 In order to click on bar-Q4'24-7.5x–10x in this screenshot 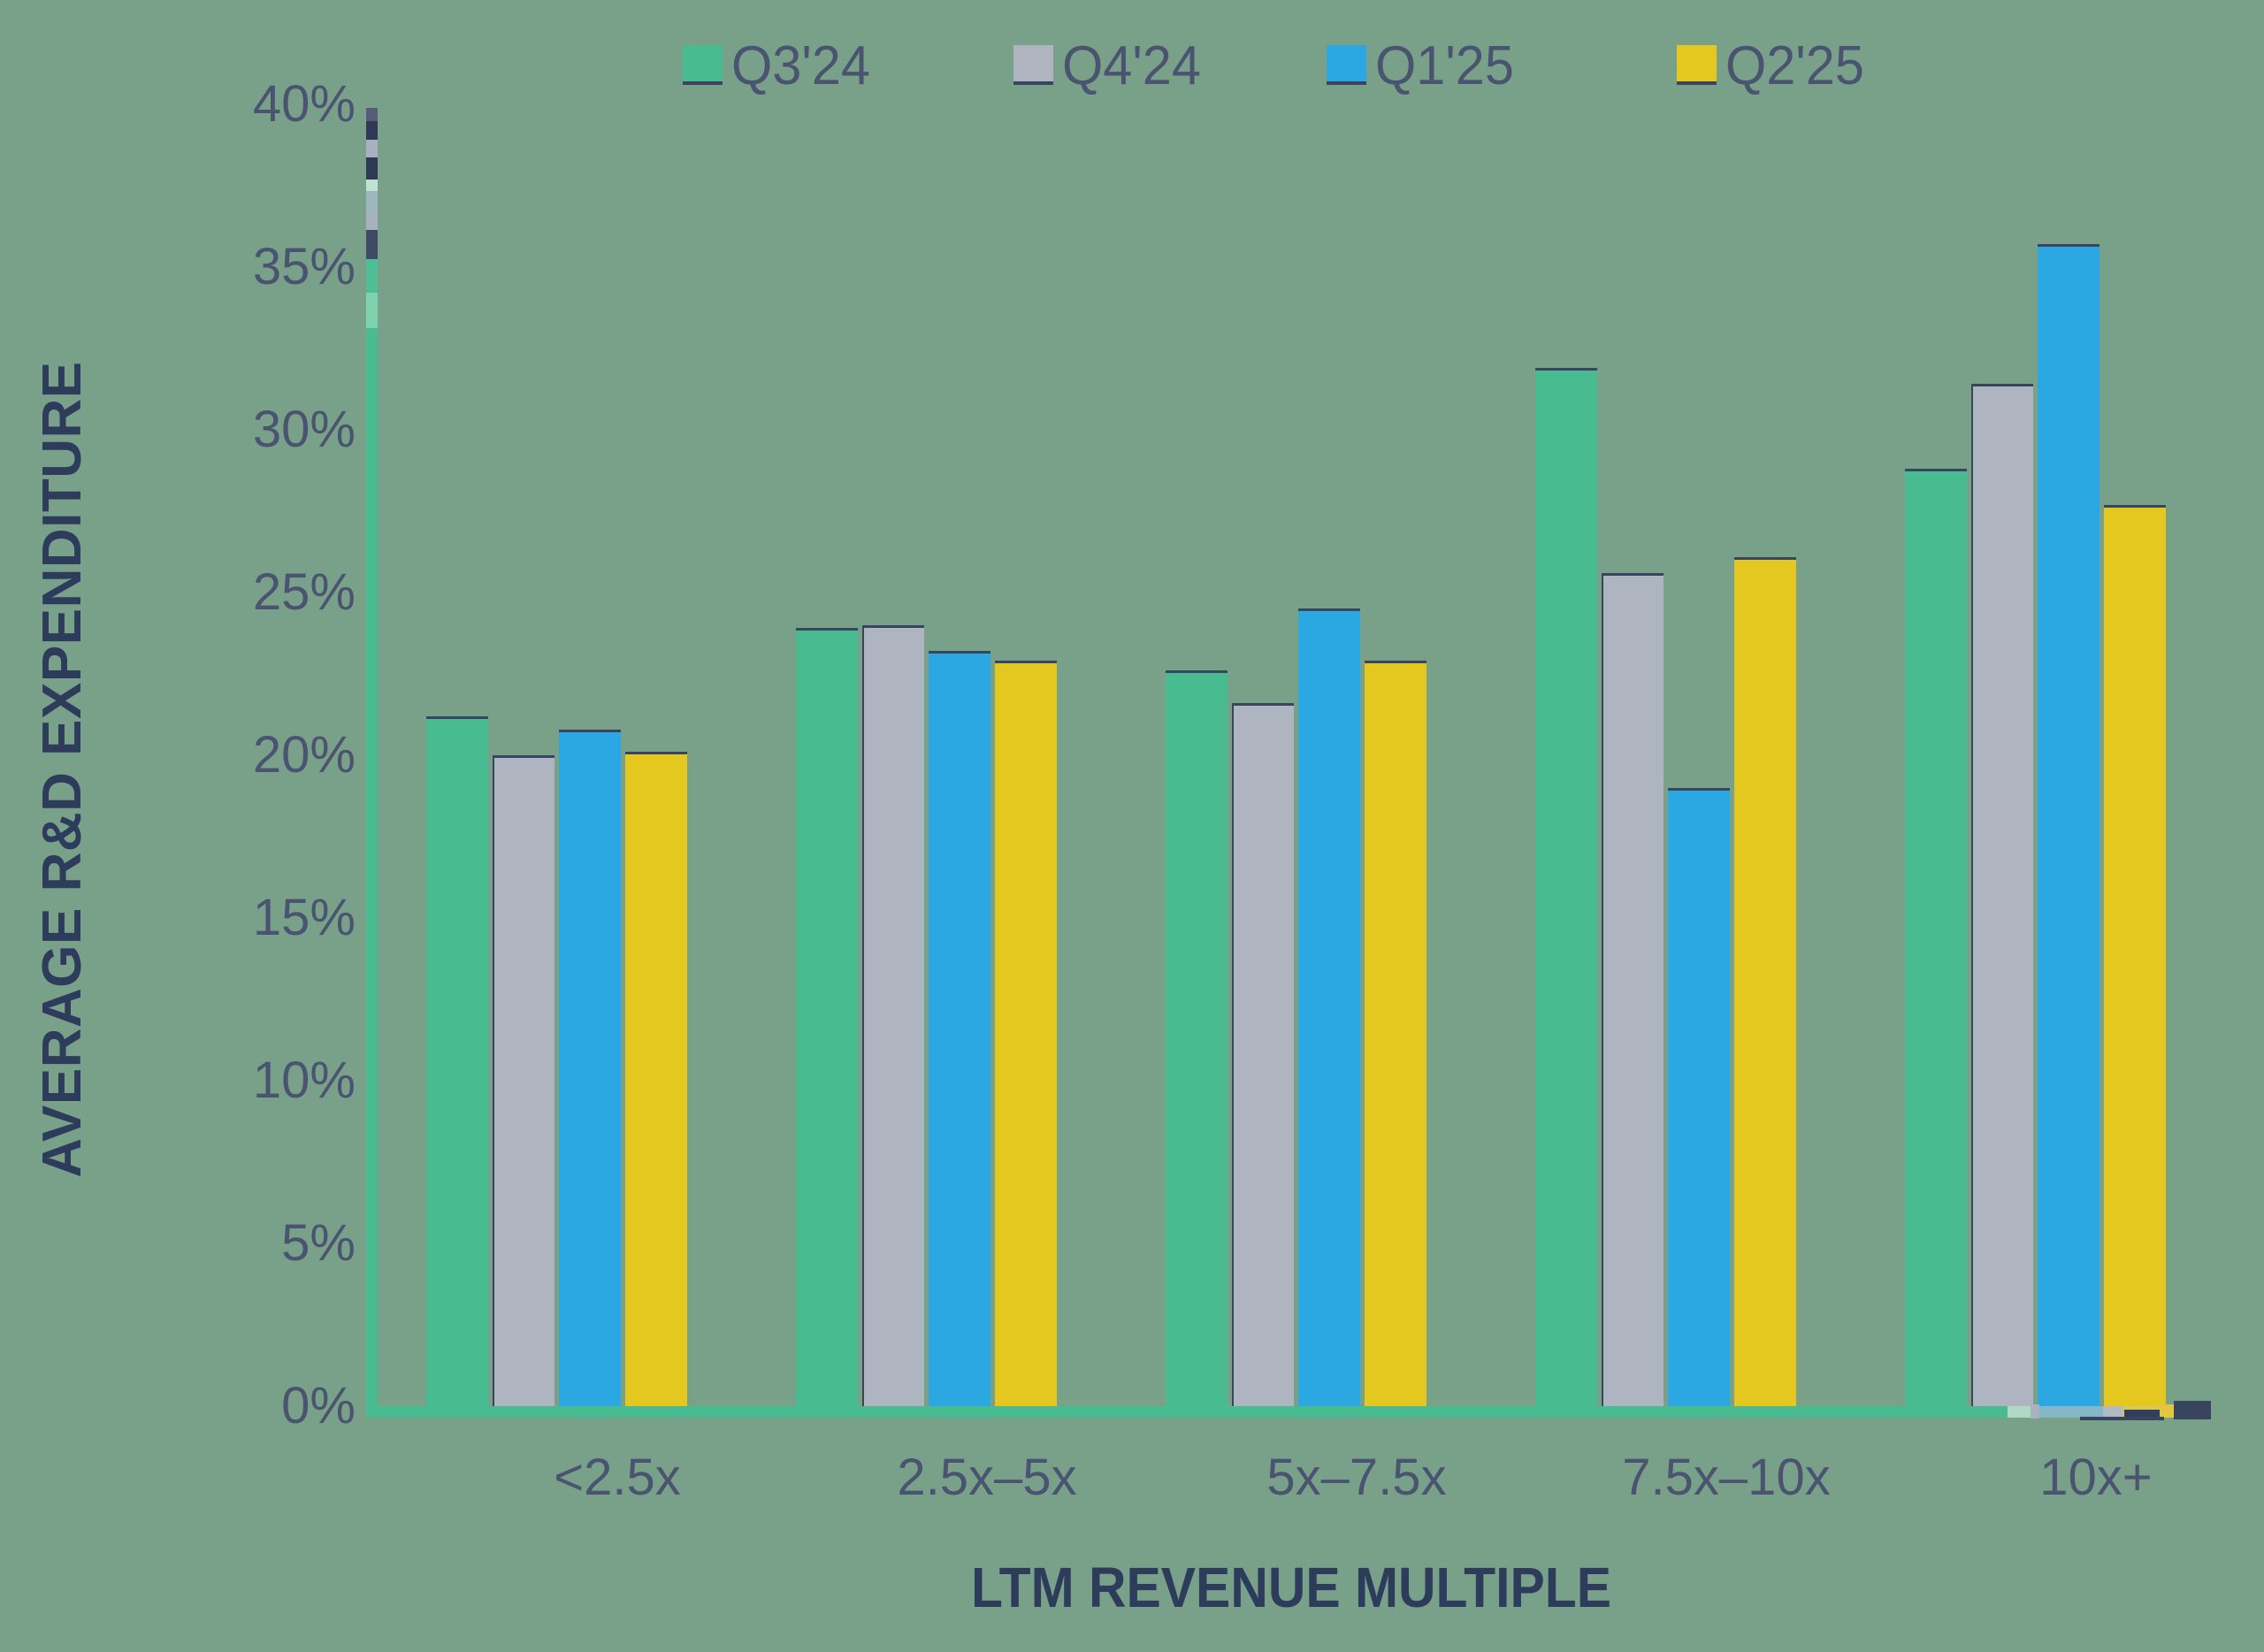, I will do `click(1633, 989)`.